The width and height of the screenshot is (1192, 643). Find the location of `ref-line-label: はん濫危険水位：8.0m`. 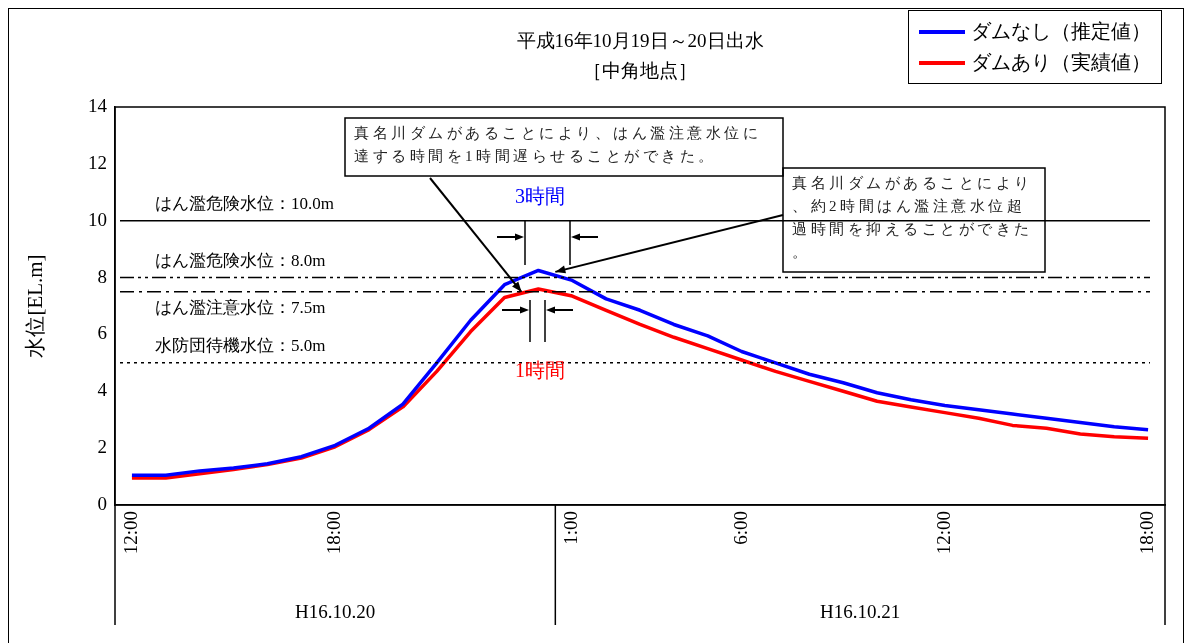

ref-line-label: はん濫危険水位：8.0m is located at coordinates (240, 260).